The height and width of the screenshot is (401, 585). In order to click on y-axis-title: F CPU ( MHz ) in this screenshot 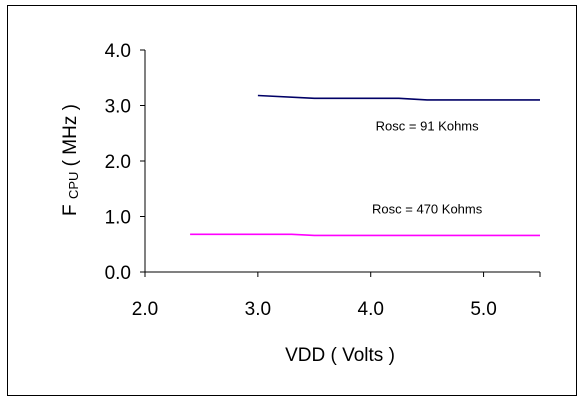, I will do `click(71, 160)`.